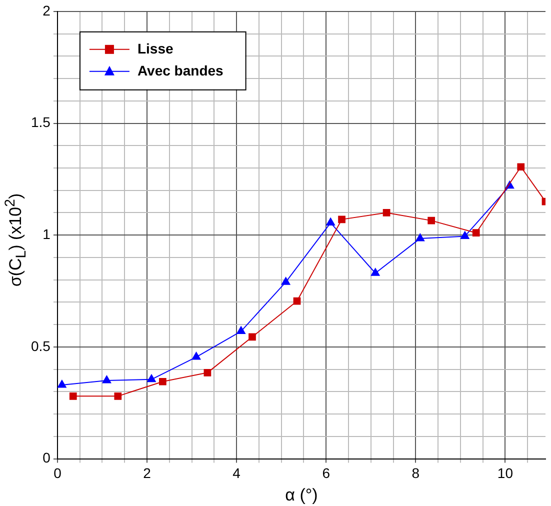 This screenshot has width=551, height=506. What do you see at coordinates (155, 48) in the screenshot?
I see `legend-label: Lisse` at bounding box center [155, 48].